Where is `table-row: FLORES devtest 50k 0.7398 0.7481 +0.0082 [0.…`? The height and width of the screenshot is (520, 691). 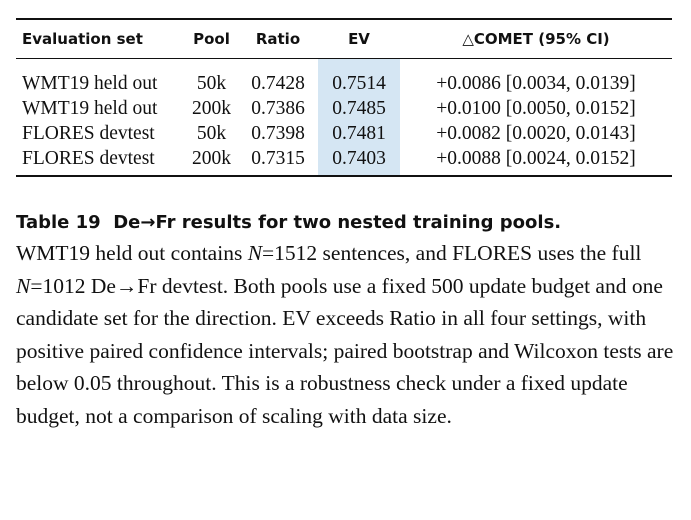
table-row: FLORES devtest 50k 0.7398 0.7481 +0.0082 [0.… is located at coordinates (344, 133).